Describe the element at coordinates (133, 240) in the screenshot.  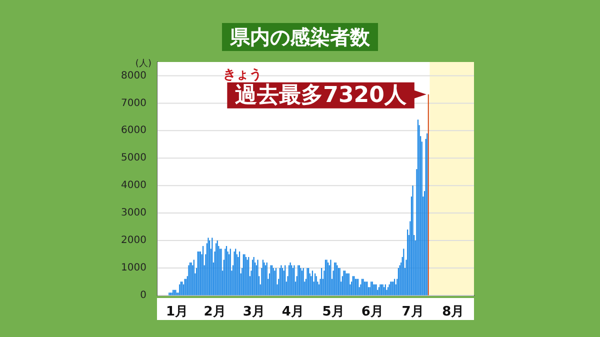
I see `y-tick-label: 2000` at that location.